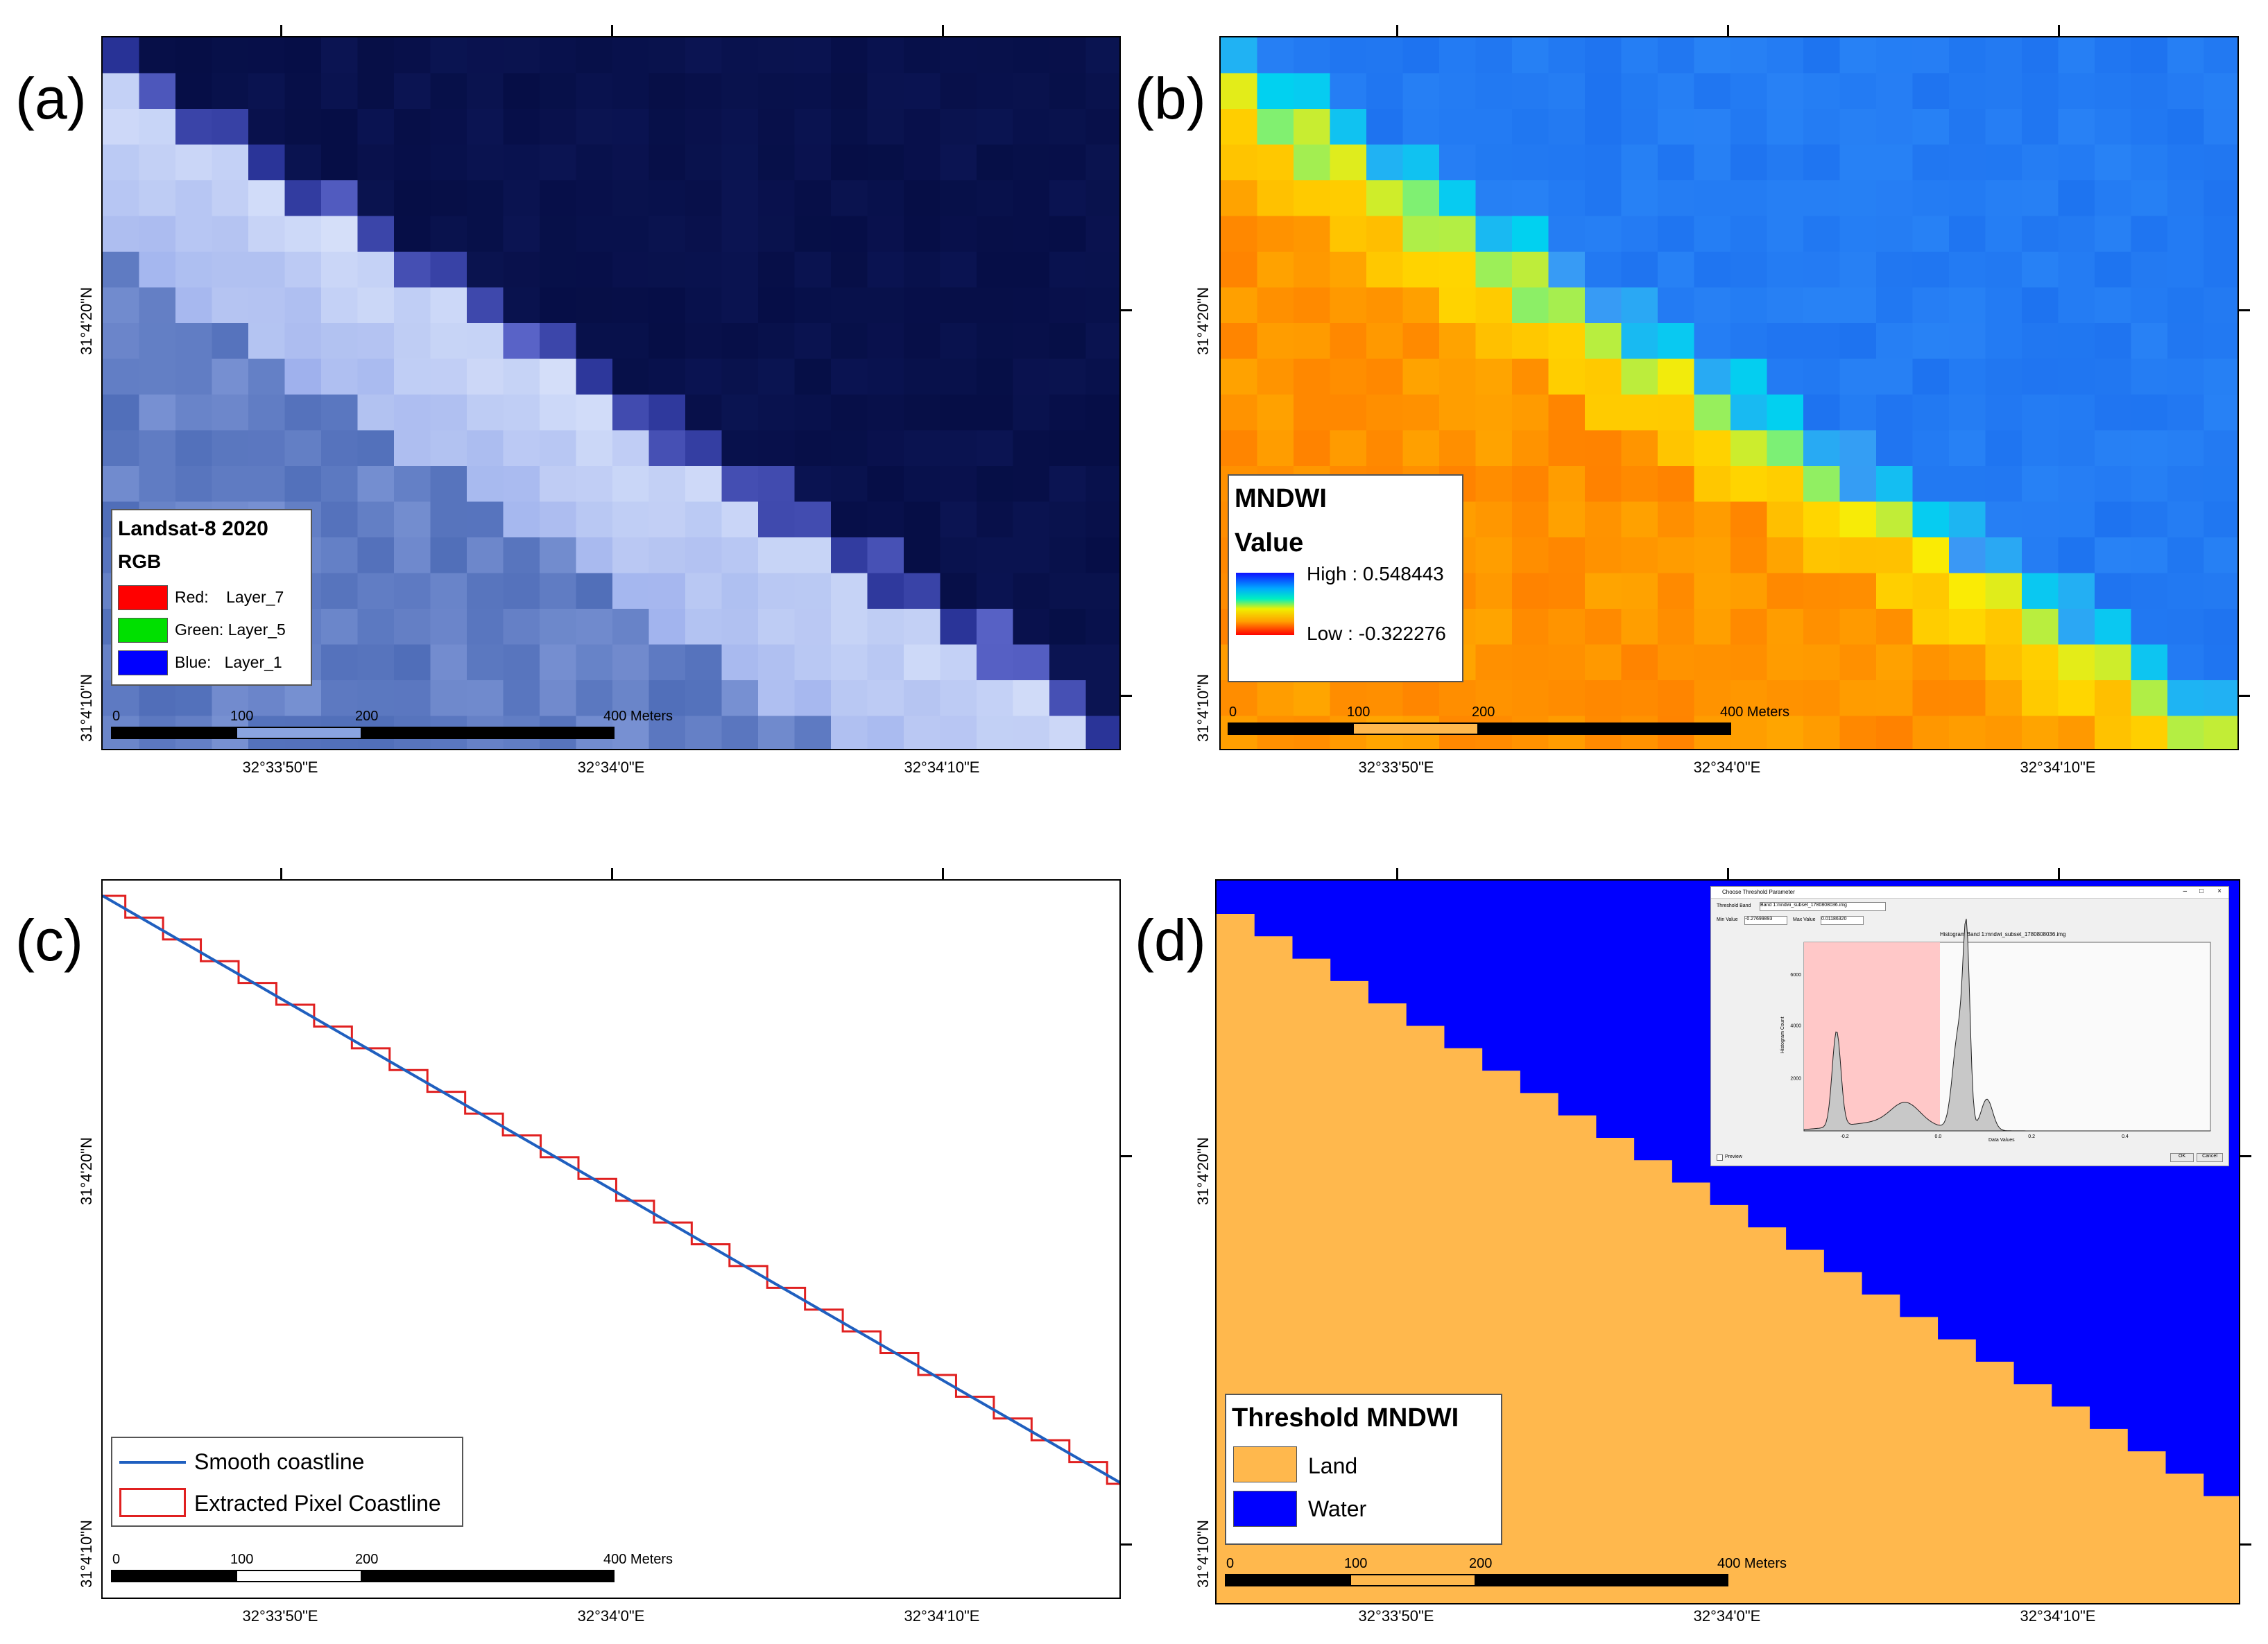 The image size is (2268, 1644). Describe the element at coordinates (1766, 920) in the screenshot. I see `min-field: -0.27699893` at that location.